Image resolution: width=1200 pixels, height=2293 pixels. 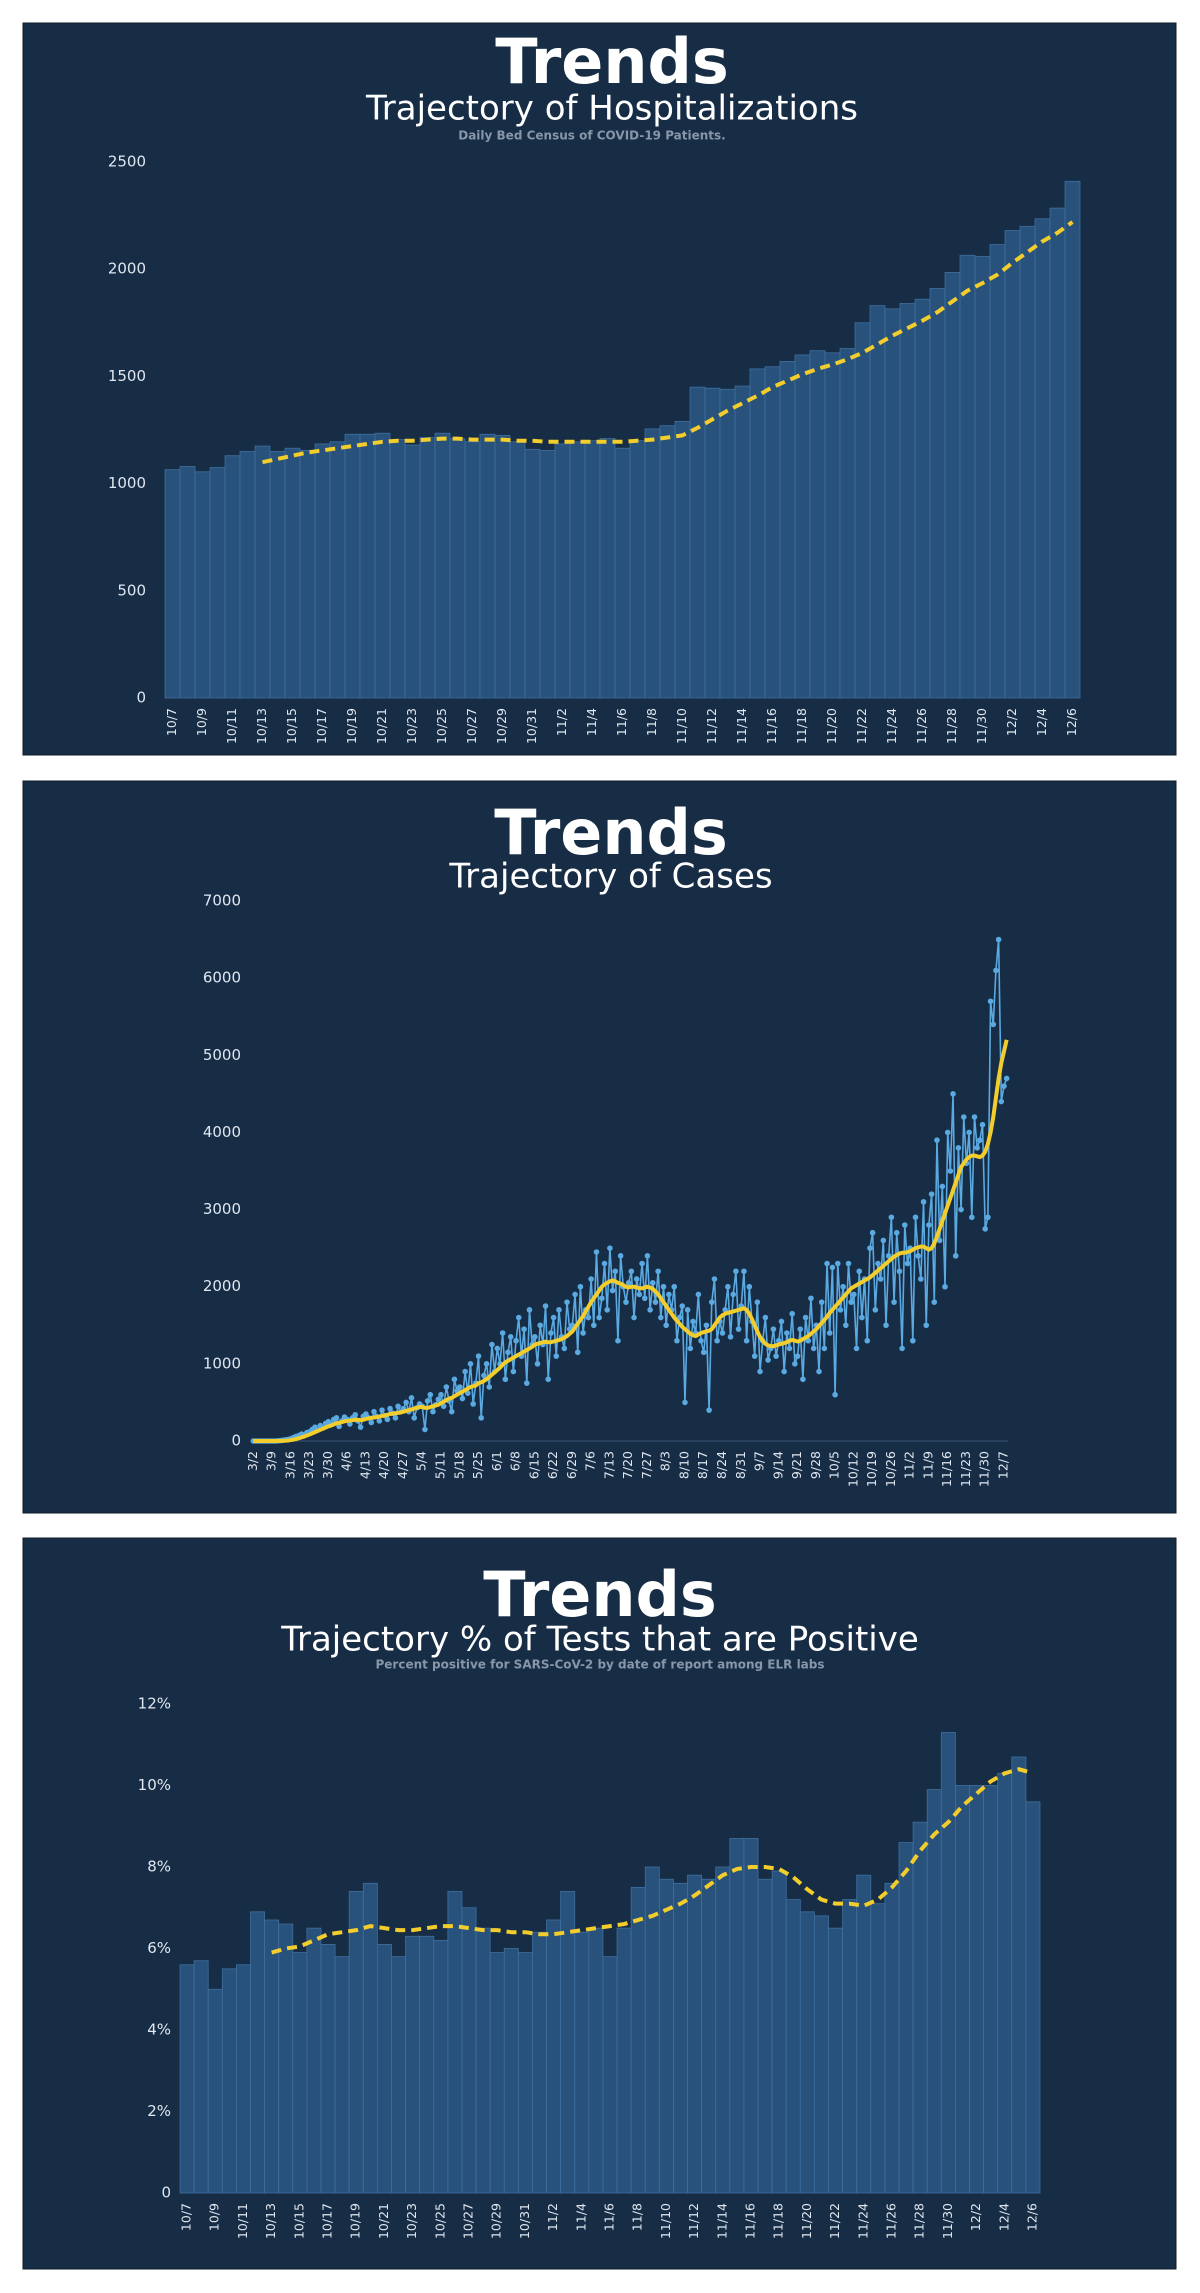 What do you see at coordinates (1071, 722) in the screenshot?
I see `x-tick-label: 12/6` at bounding box center [1071, 722].